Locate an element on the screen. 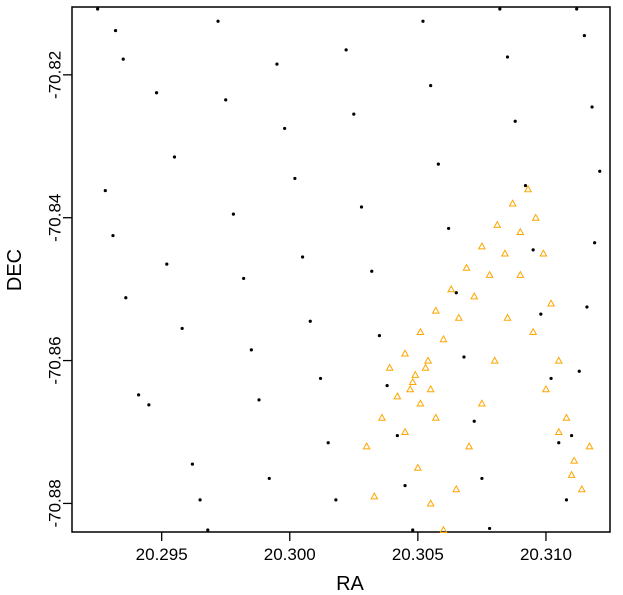 The width and height of the screenshot is (623, 595). y-tick-label: -70.84 is located at coordinates (54, 218).